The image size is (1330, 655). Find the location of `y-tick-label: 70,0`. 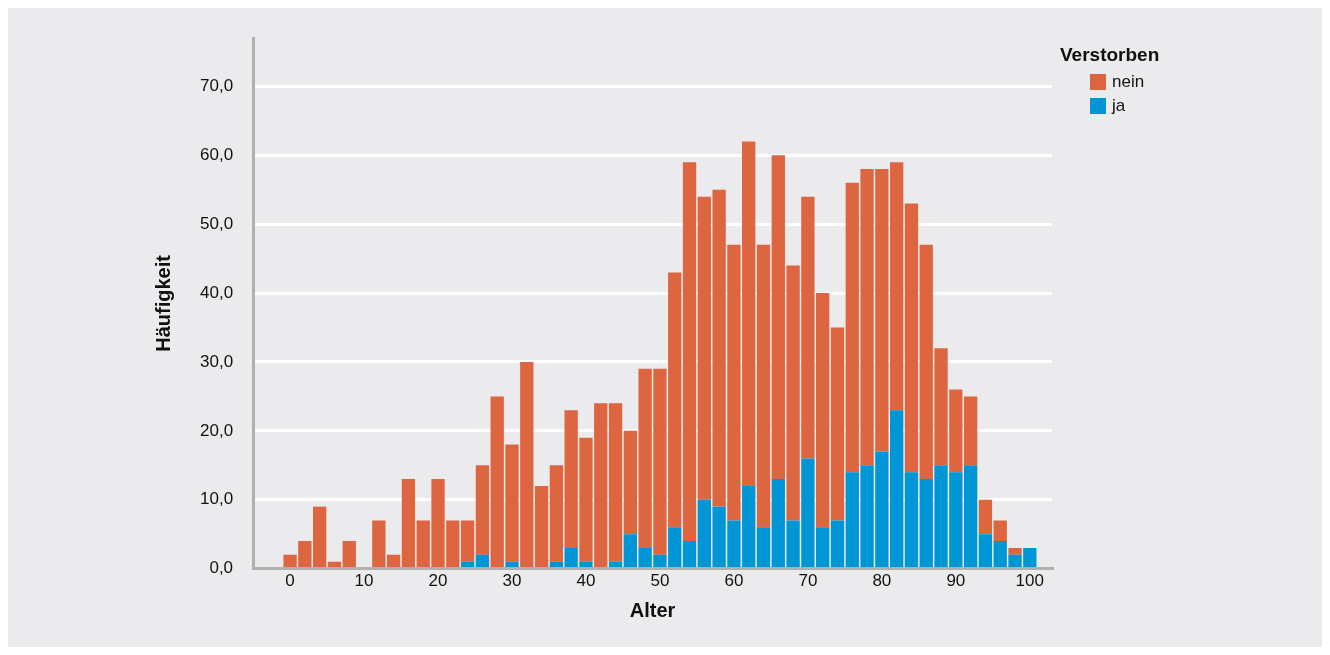

y-tick-label: 70,0 is located at coordinates (216, 86).